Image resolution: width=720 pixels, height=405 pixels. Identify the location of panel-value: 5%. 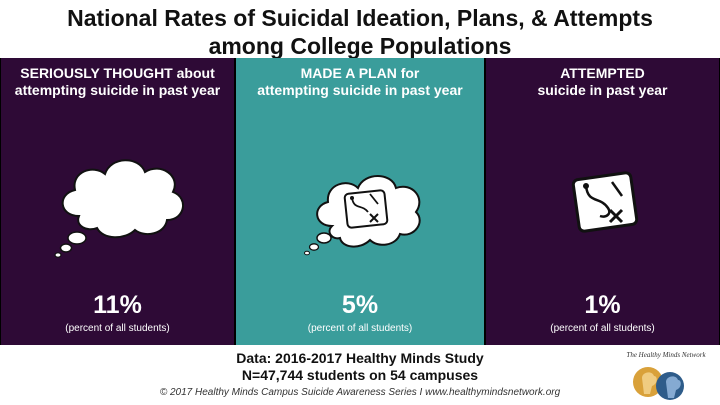
(360, 305).